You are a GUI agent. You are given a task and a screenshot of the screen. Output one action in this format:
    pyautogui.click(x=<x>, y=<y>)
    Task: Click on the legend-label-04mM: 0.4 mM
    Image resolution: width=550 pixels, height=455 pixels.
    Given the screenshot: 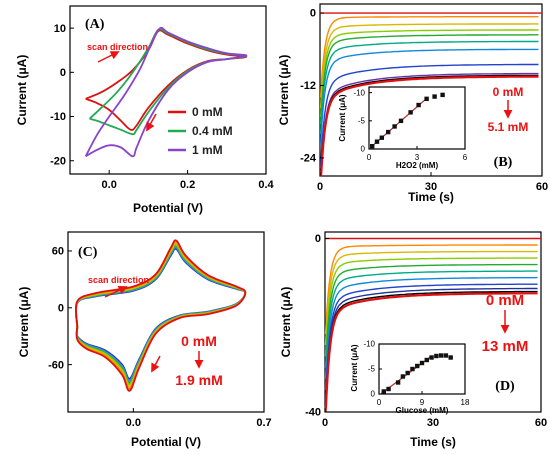 What is the action you would take?
    pyautogui.click(x=212, y=131)
    